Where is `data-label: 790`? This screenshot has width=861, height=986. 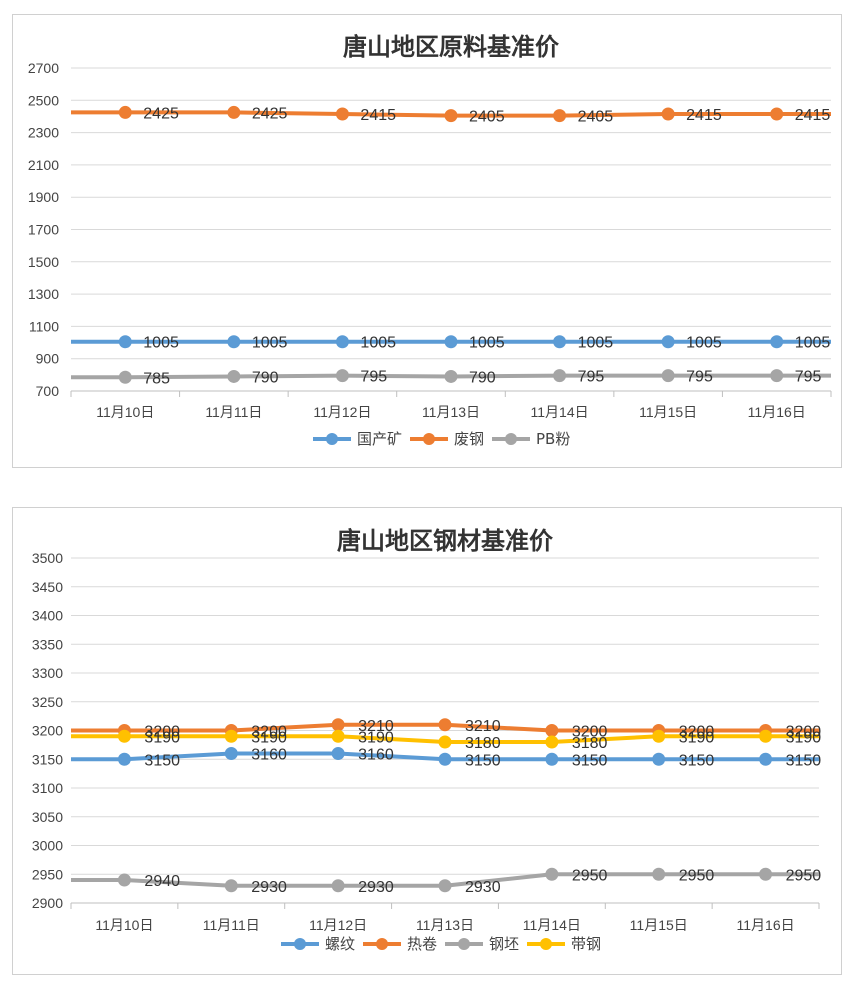
data-label: 790 is located at coordinates (265, 377).